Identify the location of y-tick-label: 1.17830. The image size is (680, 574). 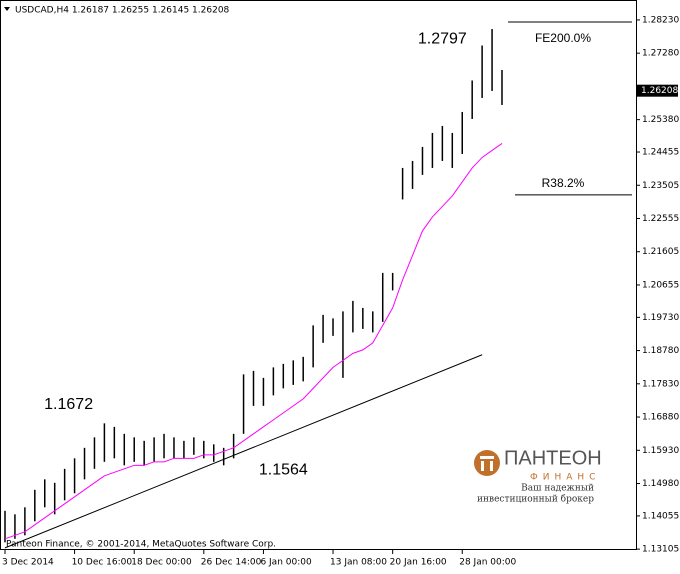
(660, 384).